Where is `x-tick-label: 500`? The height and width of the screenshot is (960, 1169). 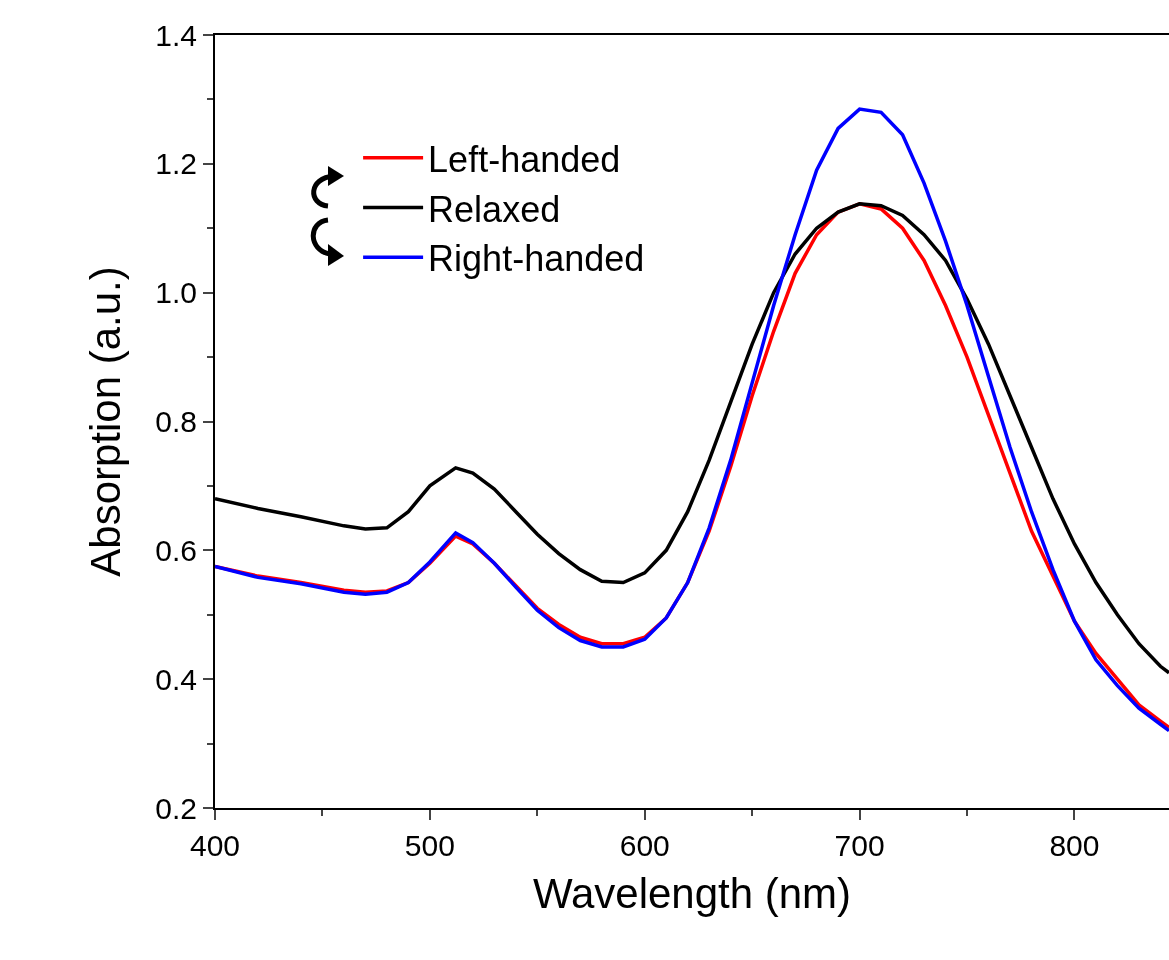 x-tick-label: 500 is located at coordinates (429, 845).